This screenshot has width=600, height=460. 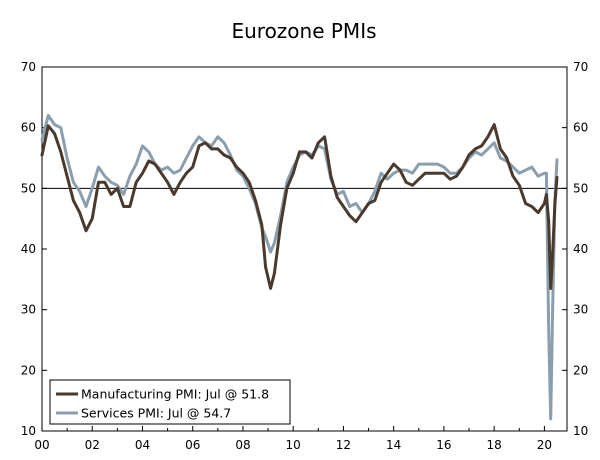 I want to click on legend-label-manufacturing: Manufacturing PMI: Jul @ 51.8, so click(x=175, y=394).